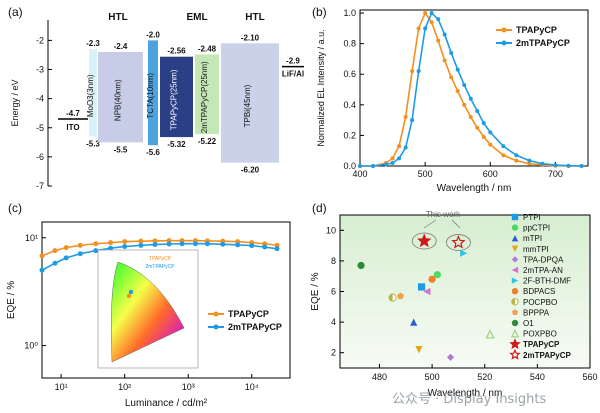 This screenshot has height=413, width=600. What do you see at coordinates (537, 377) in the screenshot?
I see `tick-label-d-x: 540` at bounding box center [537, 377].